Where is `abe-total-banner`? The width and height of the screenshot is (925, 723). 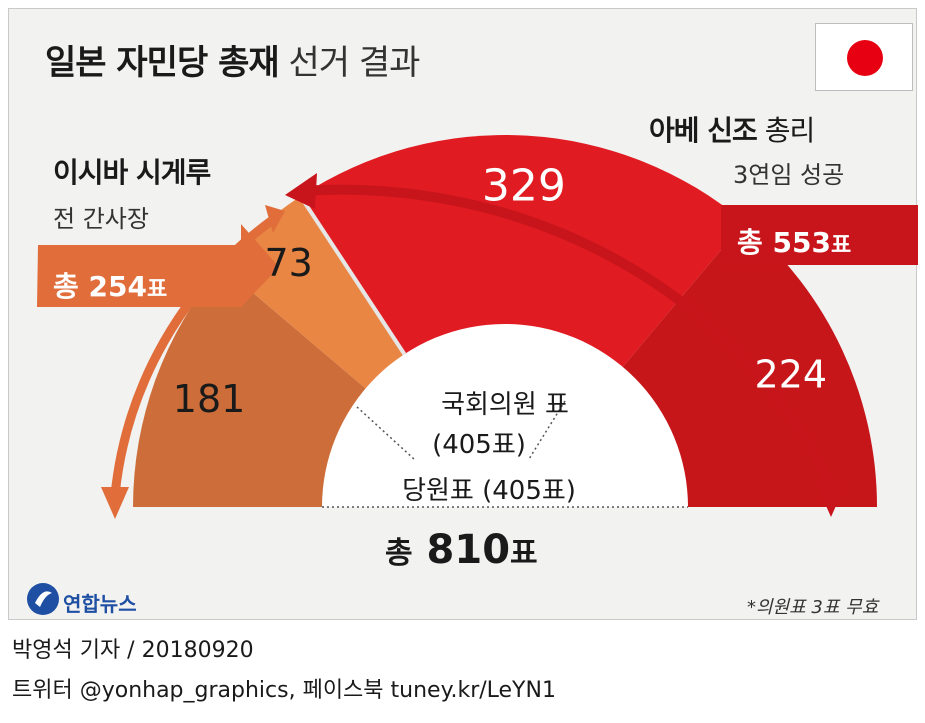
abe-total-banner is located at coordinates (819, 235).